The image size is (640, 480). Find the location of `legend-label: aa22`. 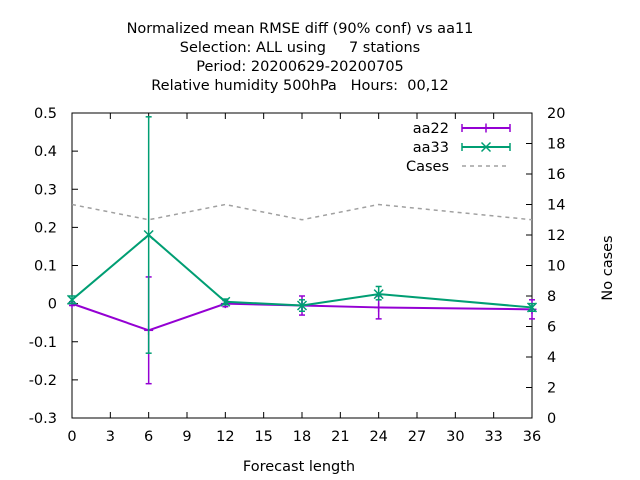

legend-label: aa22 is located at coordinates (431, 129).